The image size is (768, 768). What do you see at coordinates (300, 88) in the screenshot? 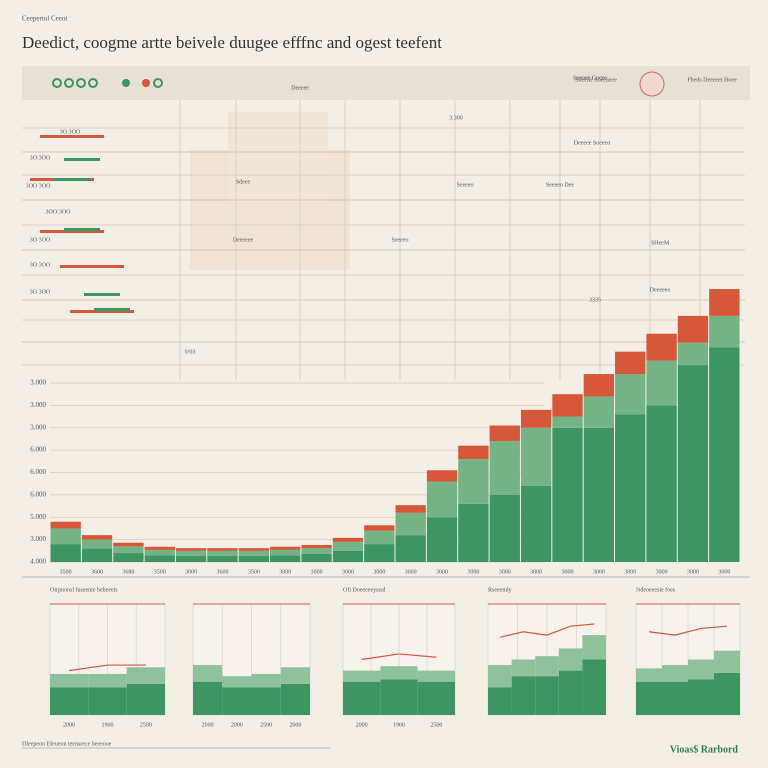
I see `annotation: Deeeee` at bounding box center [300, 88].